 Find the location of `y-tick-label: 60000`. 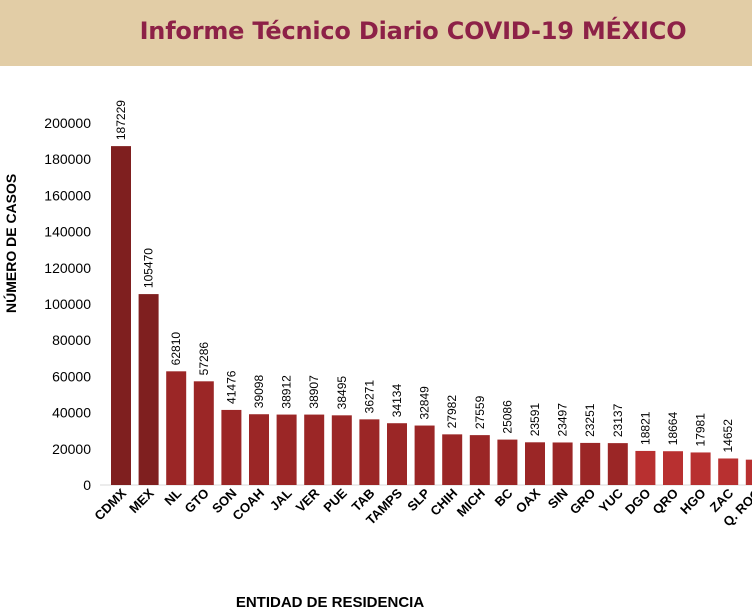

y-tick-label: 60000 is located at coordinates (71, 376).